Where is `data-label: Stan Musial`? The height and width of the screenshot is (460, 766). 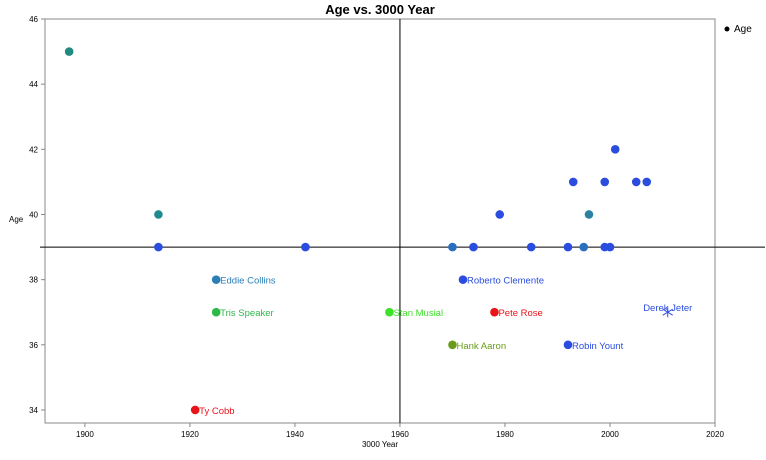 data-label: Stan Musial is located at coordinates (418, 313).